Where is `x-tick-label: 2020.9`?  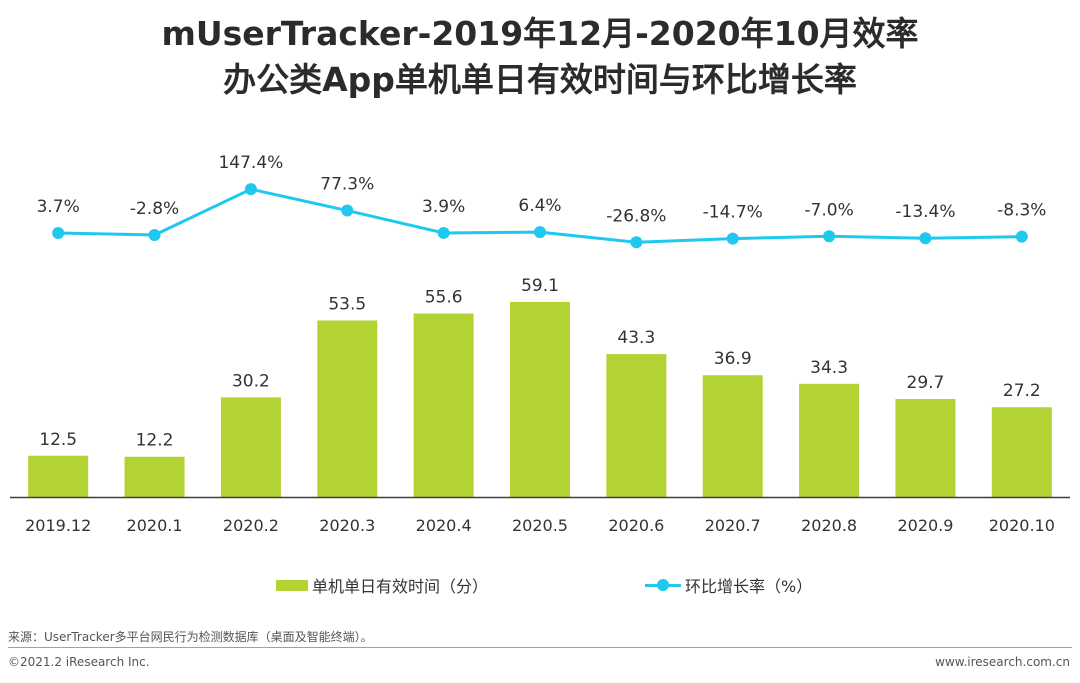
x-tick-label: 2020.9 is located at coordinates (925, 525).